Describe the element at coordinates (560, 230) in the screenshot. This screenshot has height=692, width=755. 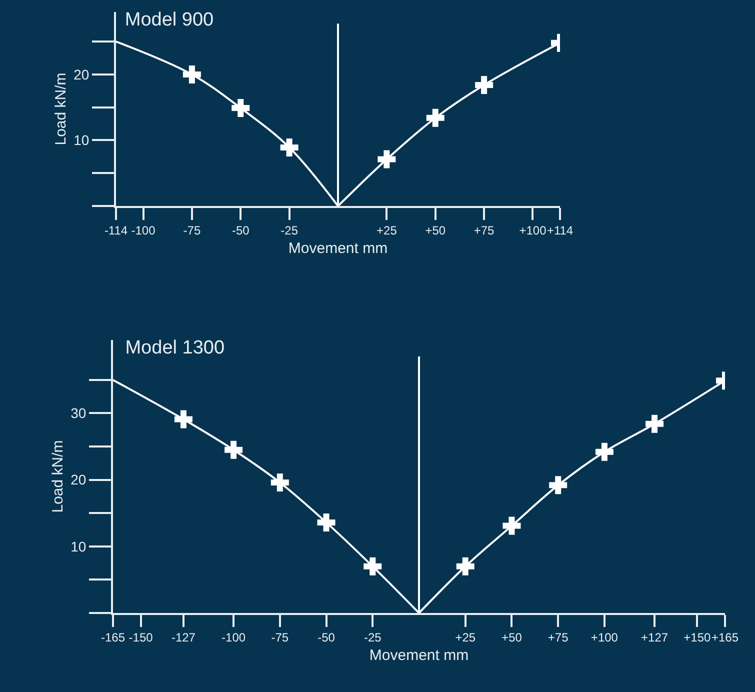
I see `x-tick-label: +114` at that location.